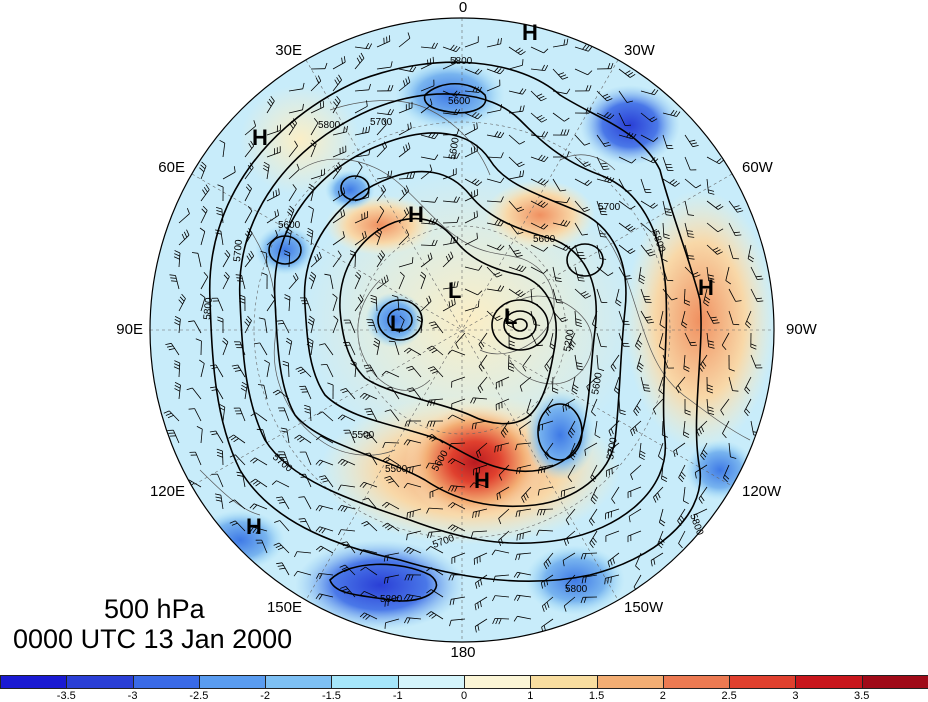 The image size is (928, 702). Describe the element at coordinates (569, 340) in the screenshot. I see `contour-label: 5200` at that location.